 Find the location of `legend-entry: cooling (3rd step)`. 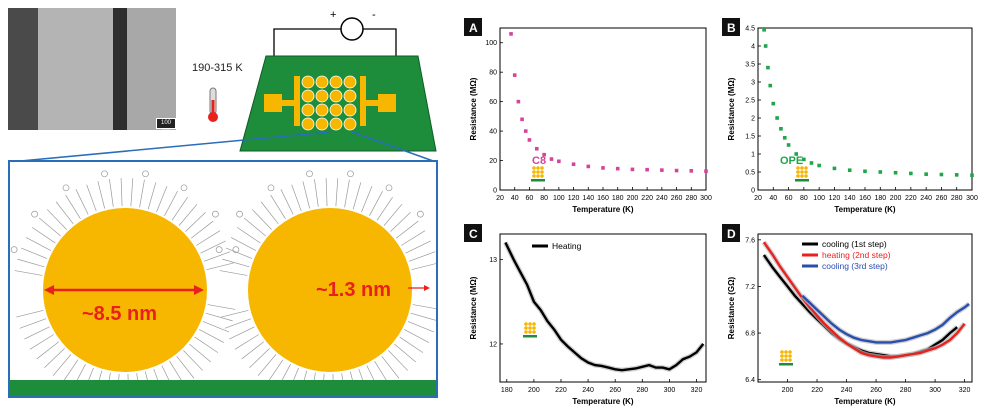

legend-entry: cooling (3rd step) is located at coordinates (855, 266).